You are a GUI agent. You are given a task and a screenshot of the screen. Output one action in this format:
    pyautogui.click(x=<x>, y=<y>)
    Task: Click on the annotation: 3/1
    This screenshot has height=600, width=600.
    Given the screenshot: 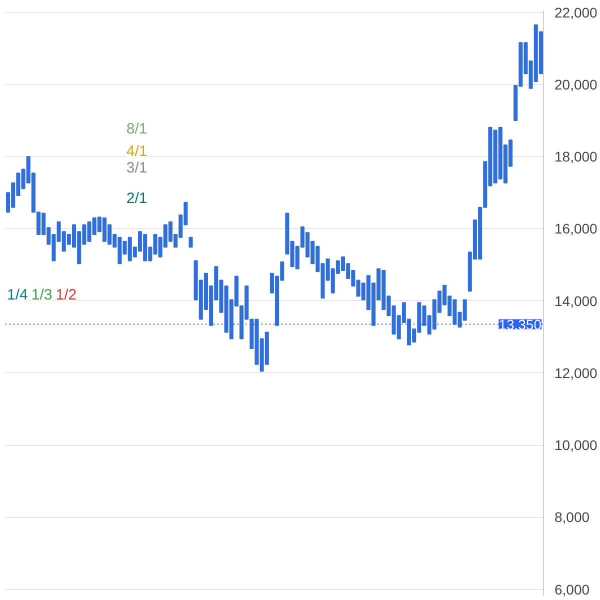 What is the action you would take?
    pyautogui.click(x=137, y=168)
    